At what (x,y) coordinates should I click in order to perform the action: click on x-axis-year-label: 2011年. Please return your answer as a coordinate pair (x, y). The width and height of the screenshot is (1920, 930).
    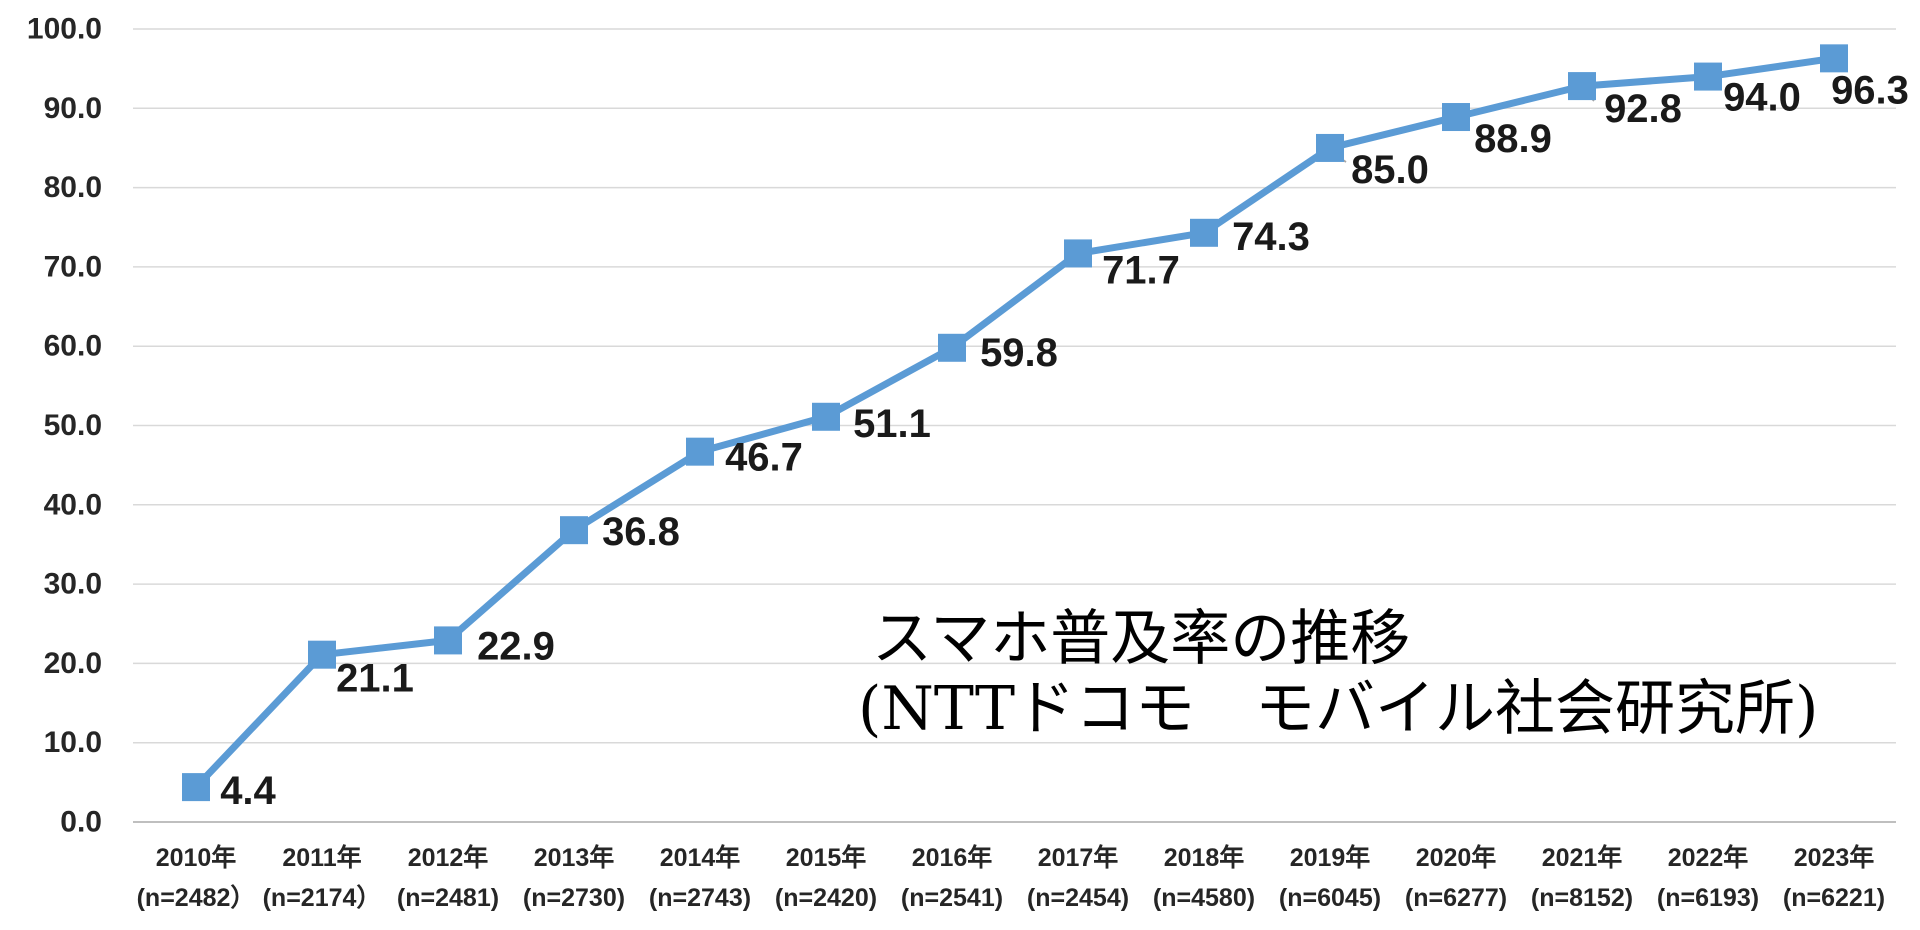
    Looking at the image, I should click on (321, 857).